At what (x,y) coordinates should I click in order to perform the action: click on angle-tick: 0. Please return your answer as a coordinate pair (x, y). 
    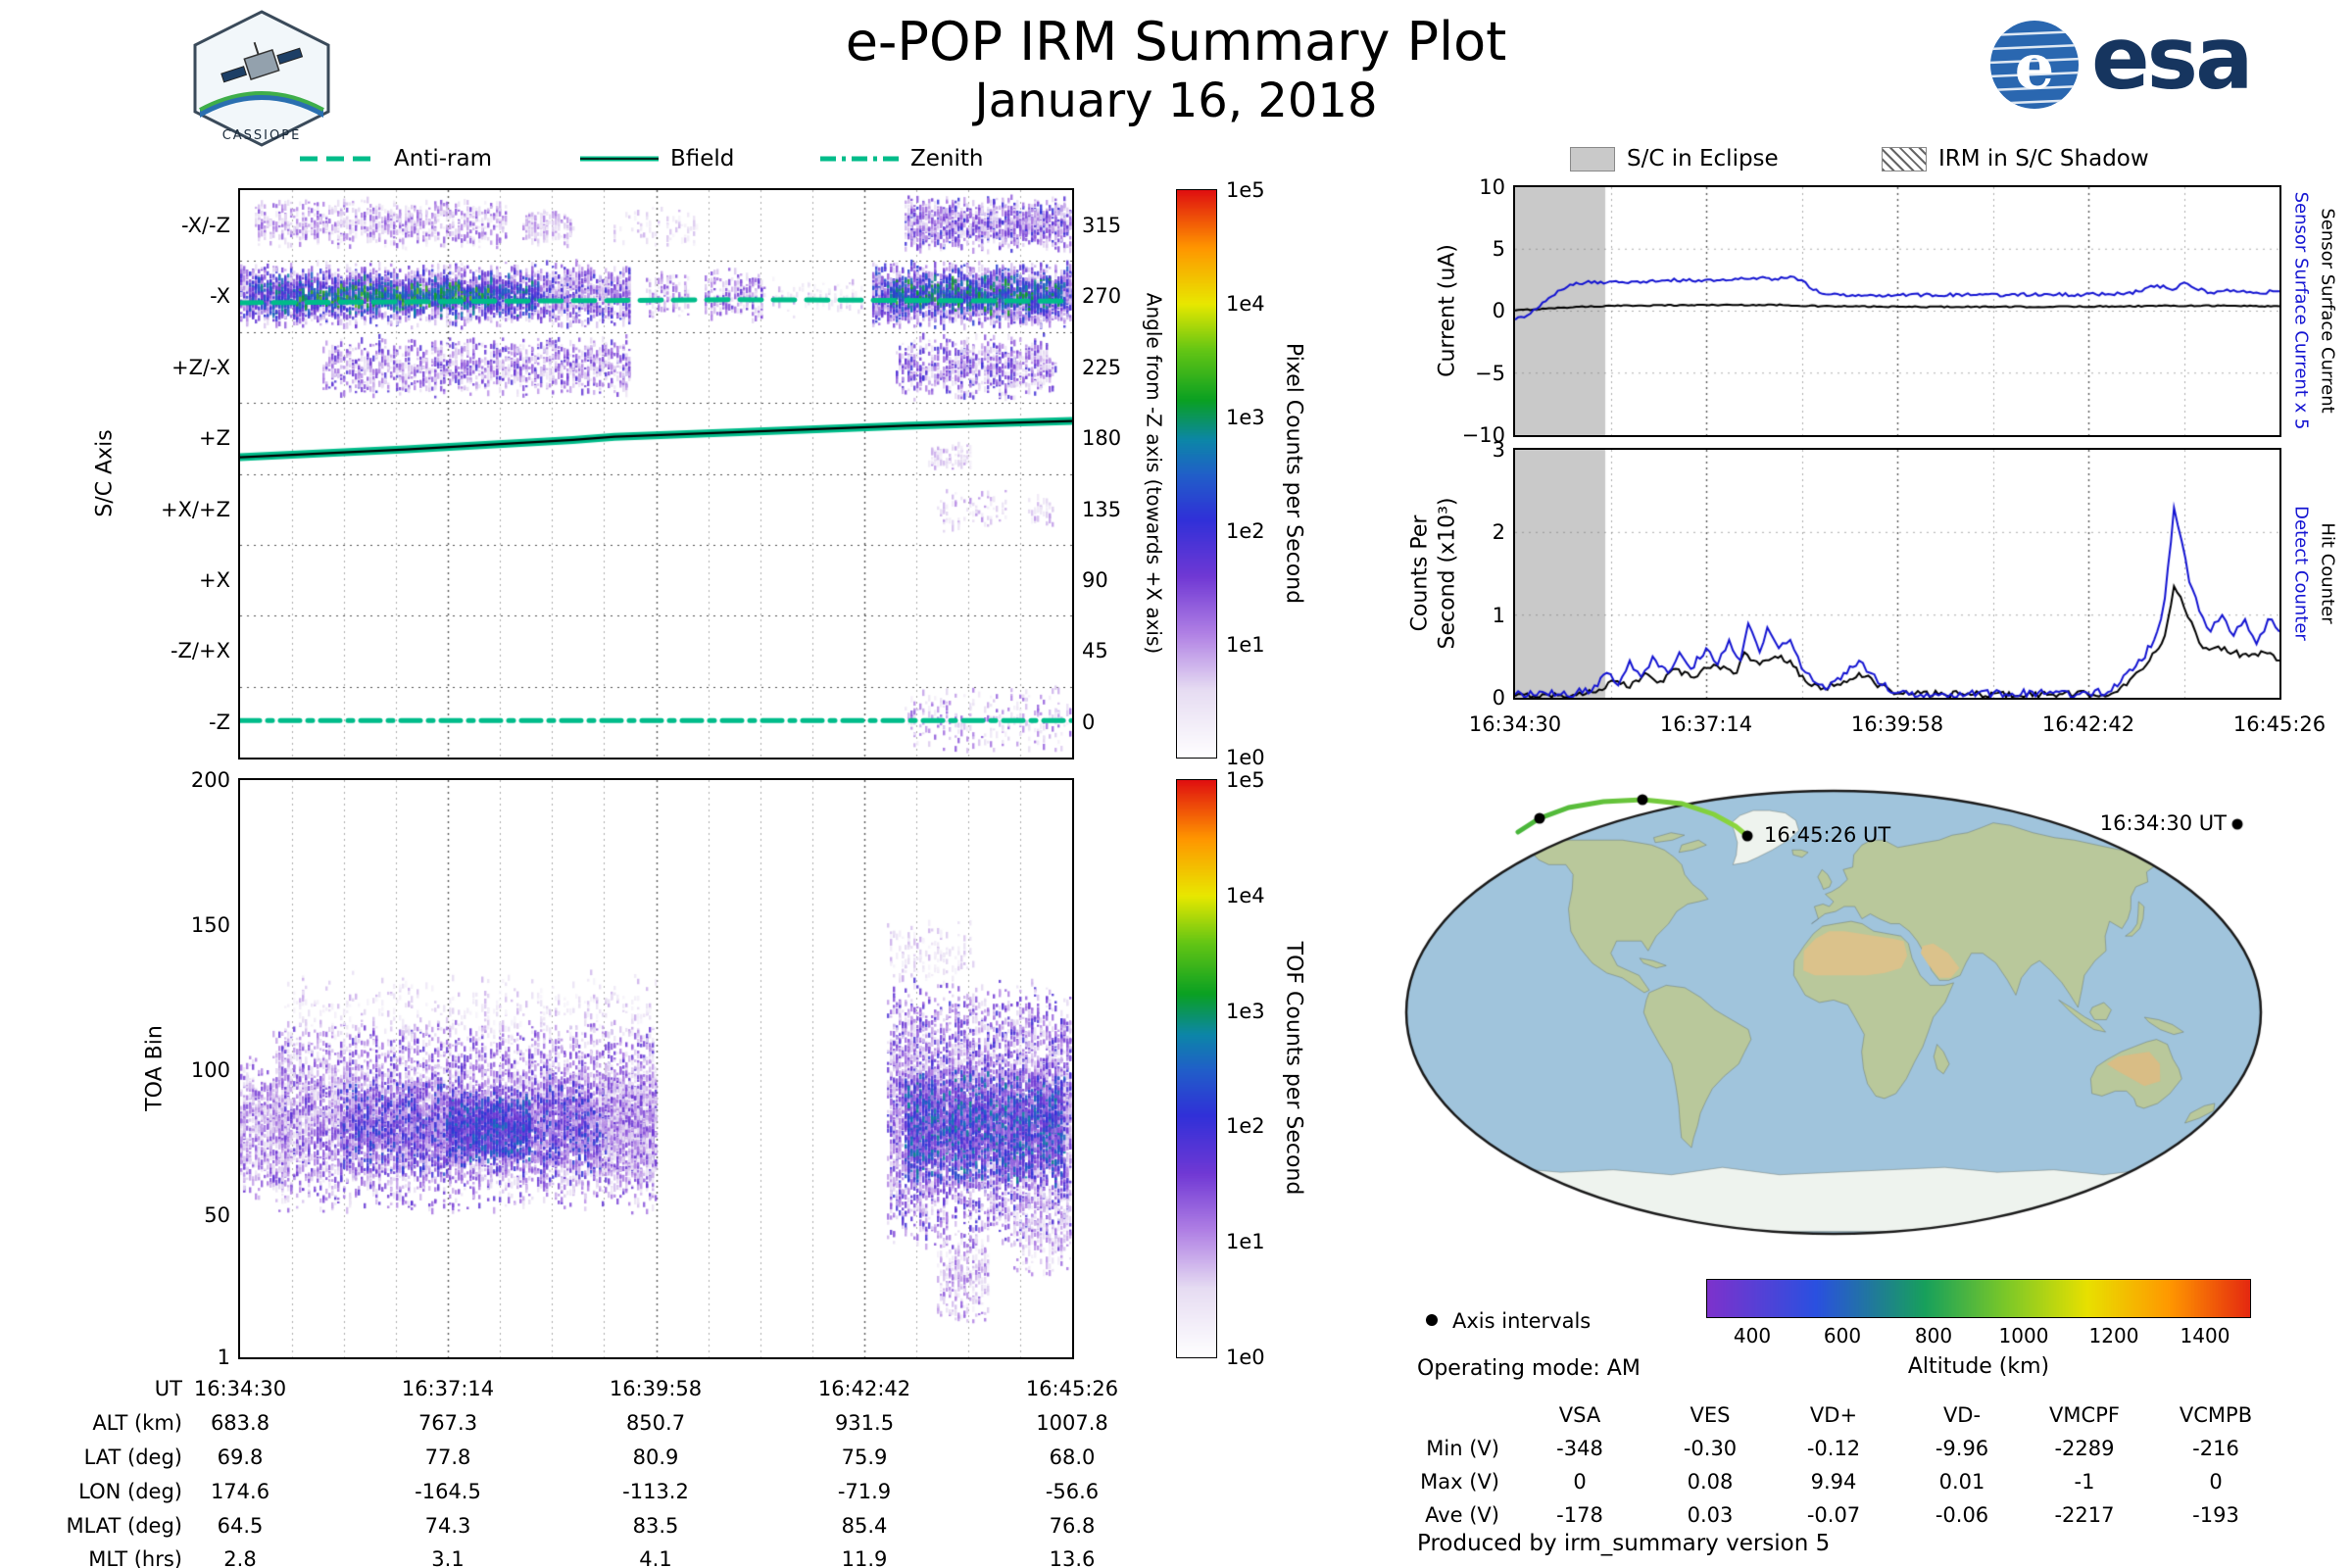
    Looking at the image, I should click on (1089, 722).